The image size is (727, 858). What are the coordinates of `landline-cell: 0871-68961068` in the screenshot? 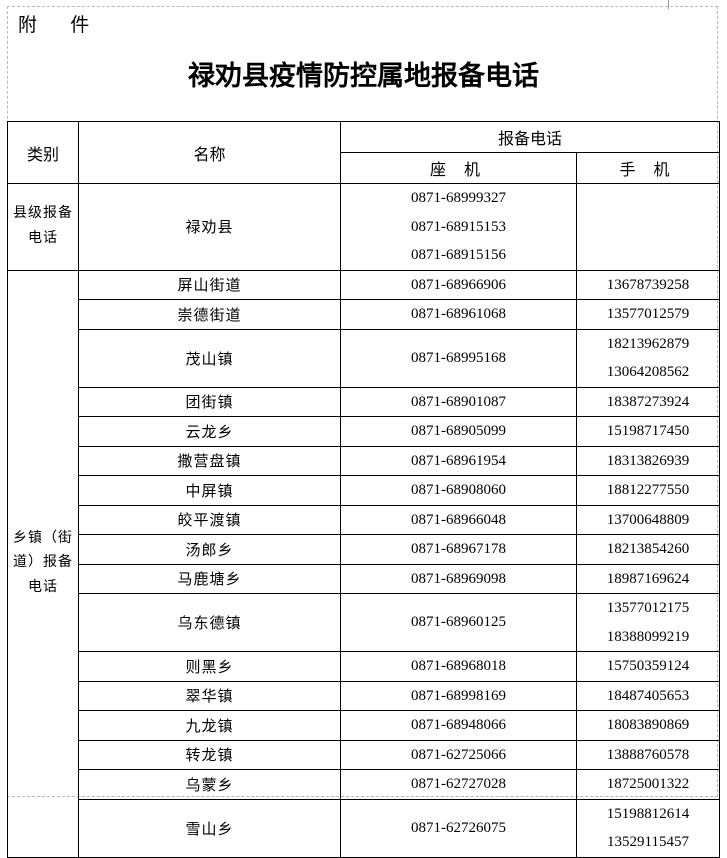 It's located at (458, 314).